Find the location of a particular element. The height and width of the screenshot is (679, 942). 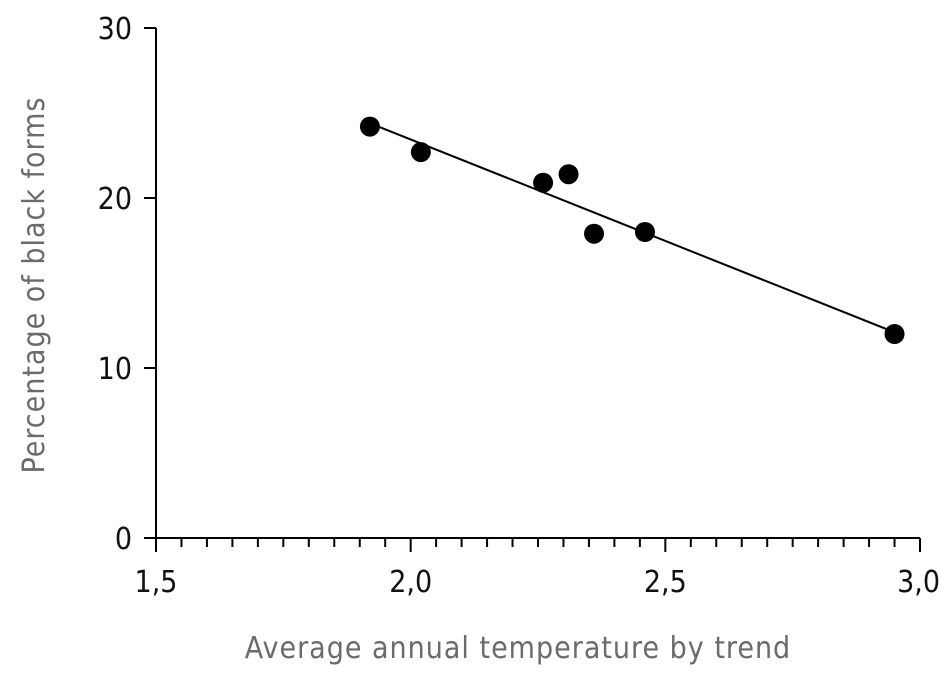

x-tick-label: 2,0 is located at coordinates (410, 582).